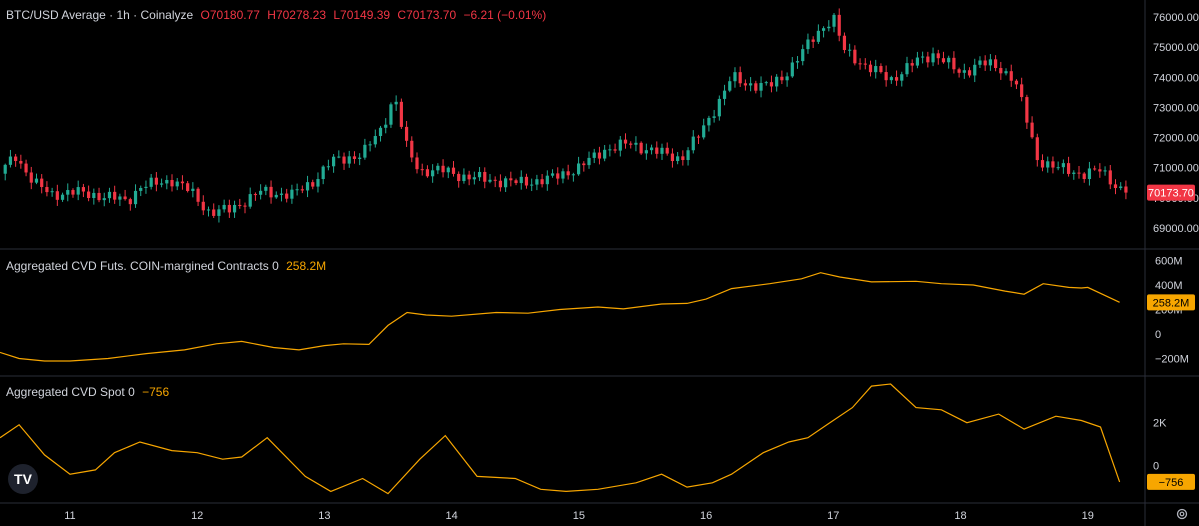 This screenshot has height=526, width=1199. What do you see at coordinates (23, 479) in the screenshot?
I see `tradingview-logo-icon: TV` at bounding box center [23, 479].